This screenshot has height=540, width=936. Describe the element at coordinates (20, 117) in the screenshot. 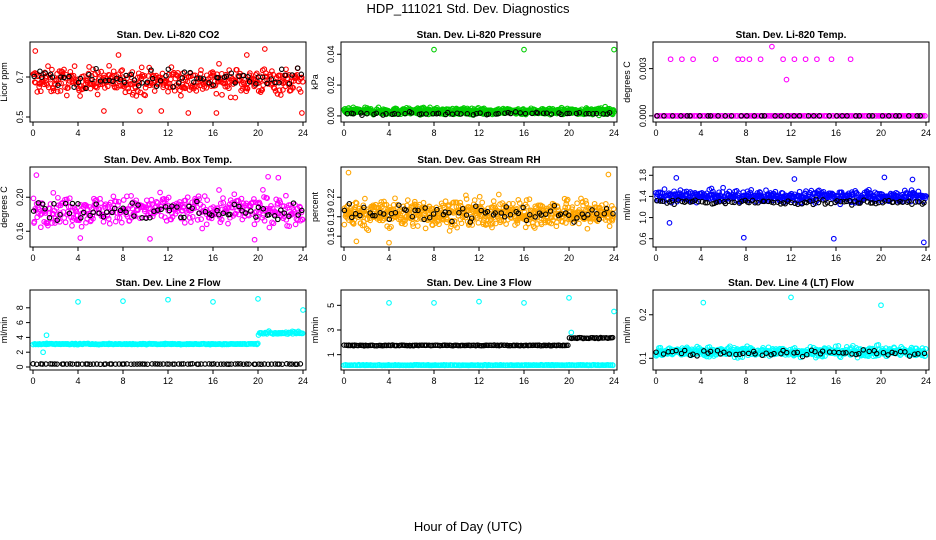

I see `y-tick-label: 0.5` at that location.